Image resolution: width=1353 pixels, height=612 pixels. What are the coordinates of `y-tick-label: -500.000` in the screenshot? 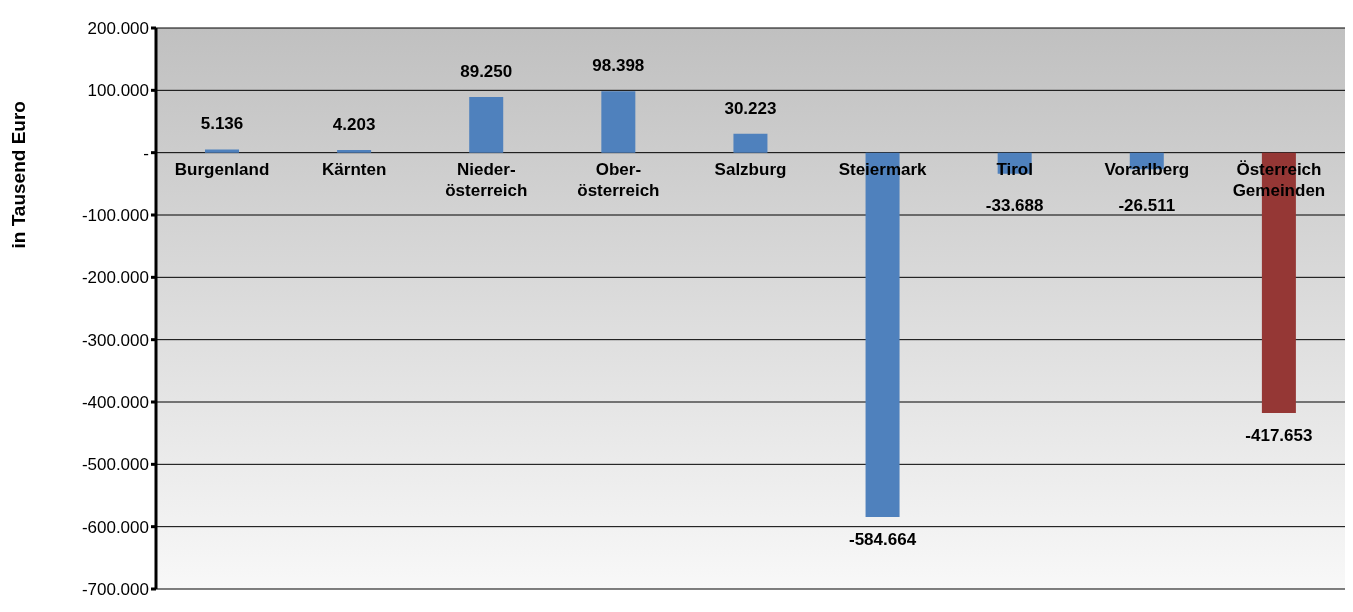 It's located at (115, 465).